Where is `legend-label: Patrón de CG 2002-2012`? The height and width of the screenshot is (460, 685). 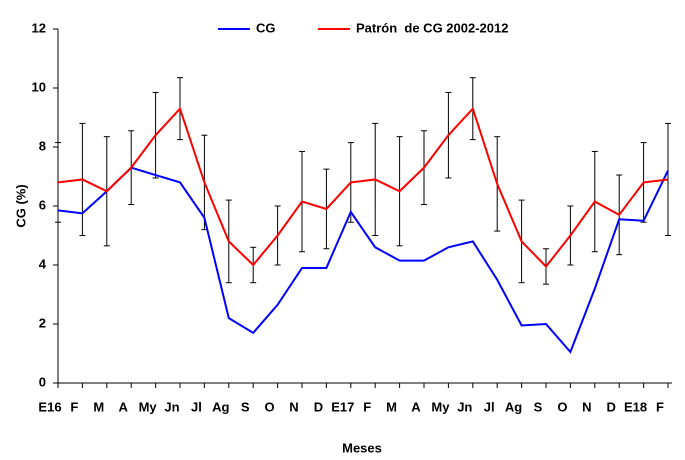
legend-label: Patrón de CG 2002-2012 is located at coordinates (432, 27).